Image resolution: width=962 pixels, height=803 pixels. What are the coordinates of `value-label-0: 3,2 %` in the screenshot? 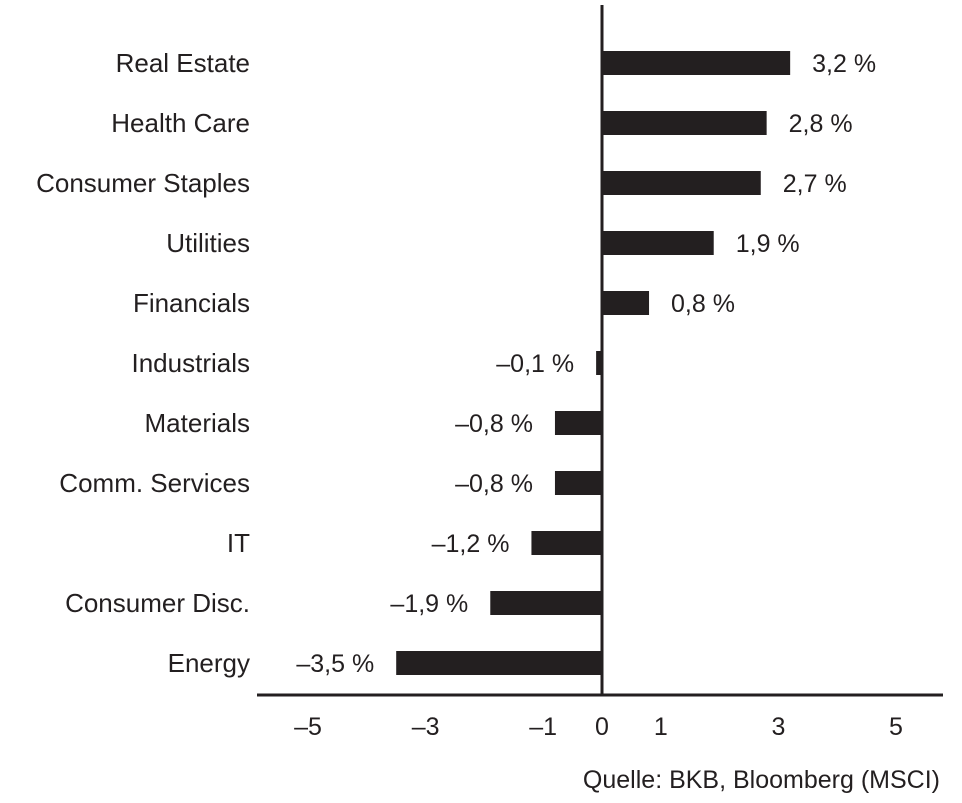 It's located at (844, 64).